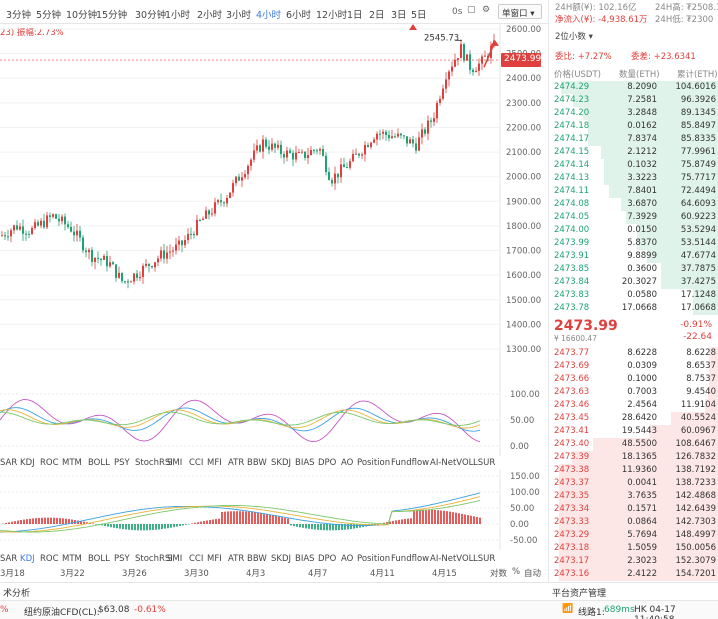 This screenshot has height=619, width=718. What do you see at coordinates (471, 10) in the screenshot?
I see `fullscreen-icon: ▢` at bounding box center [471, 10].